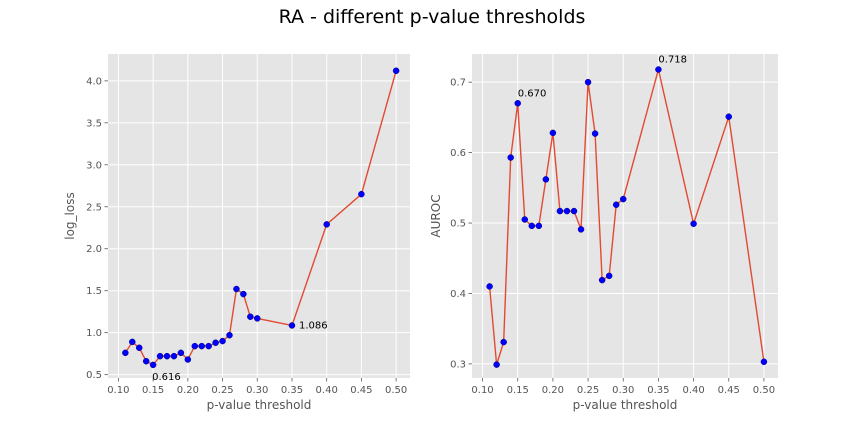  What do you see at coordinates (458, 83) in the screenshot?
I see `right-y-tick-label: 0.7` at bounding box center [458, 83].